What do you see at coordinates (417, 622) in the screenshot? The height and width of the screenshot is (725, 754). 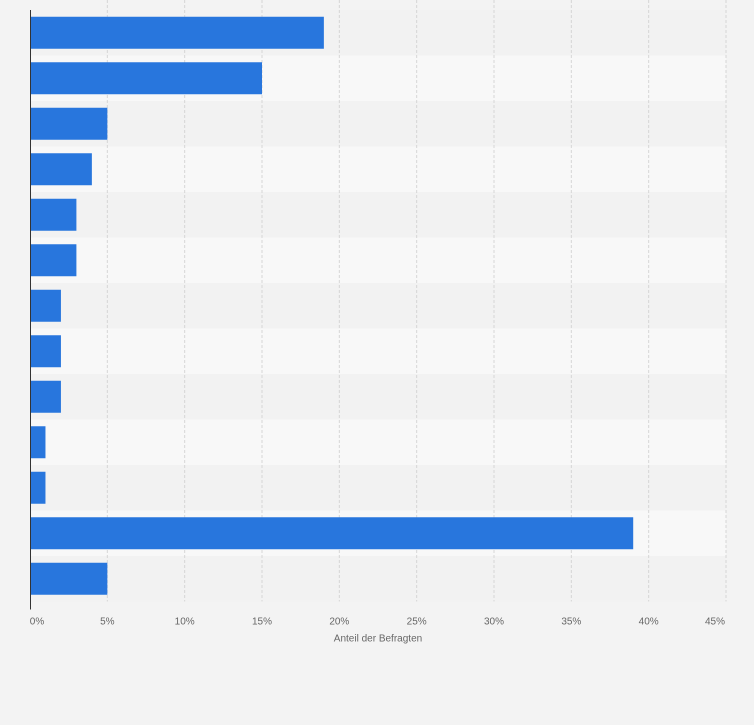 I see `x-tick-label: 25%` at bounding box center [417, 622].